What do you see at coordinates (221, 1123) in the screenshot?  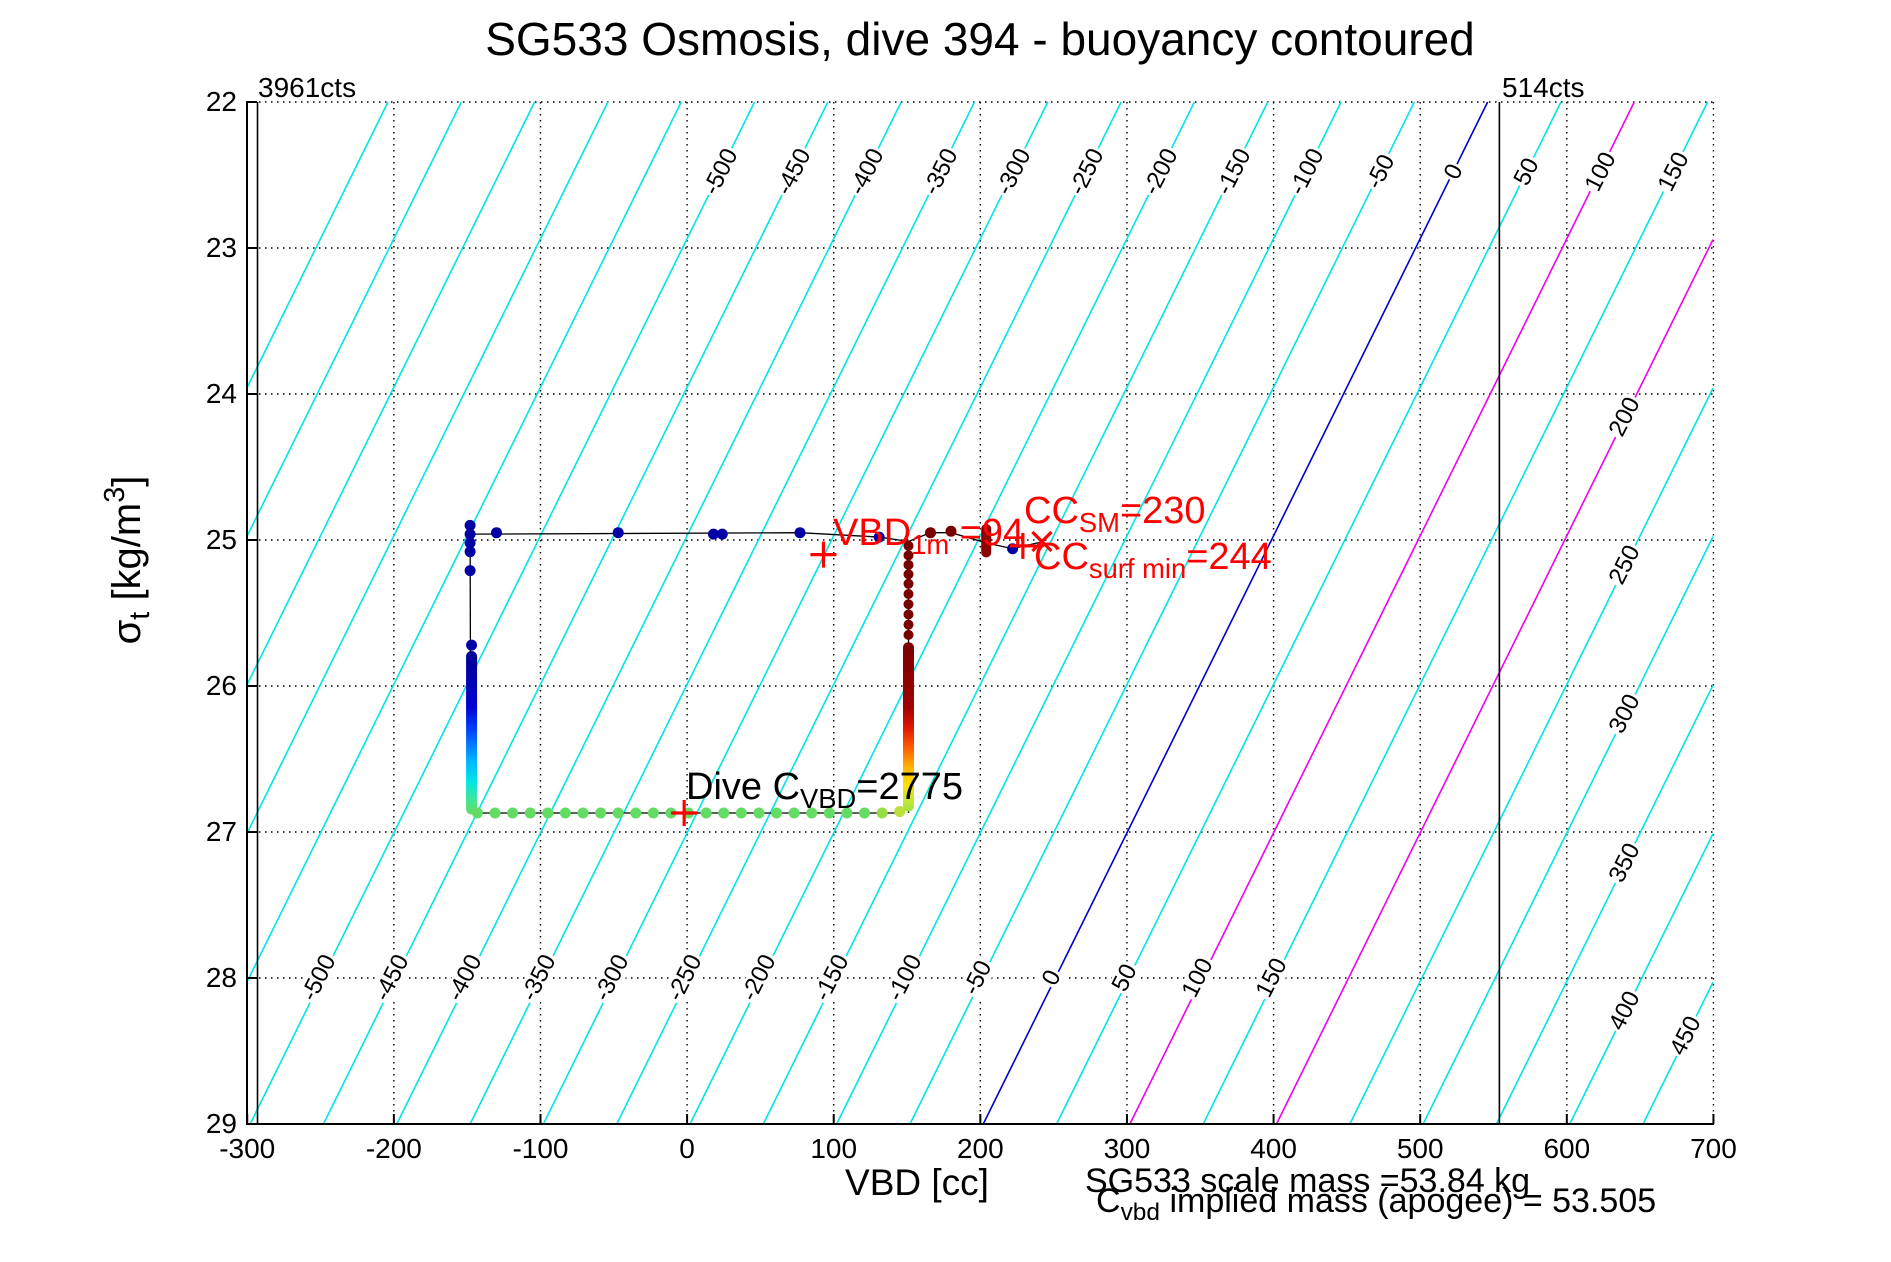 I see `y-tick-label: 29` at bounding box center [221, 1123].